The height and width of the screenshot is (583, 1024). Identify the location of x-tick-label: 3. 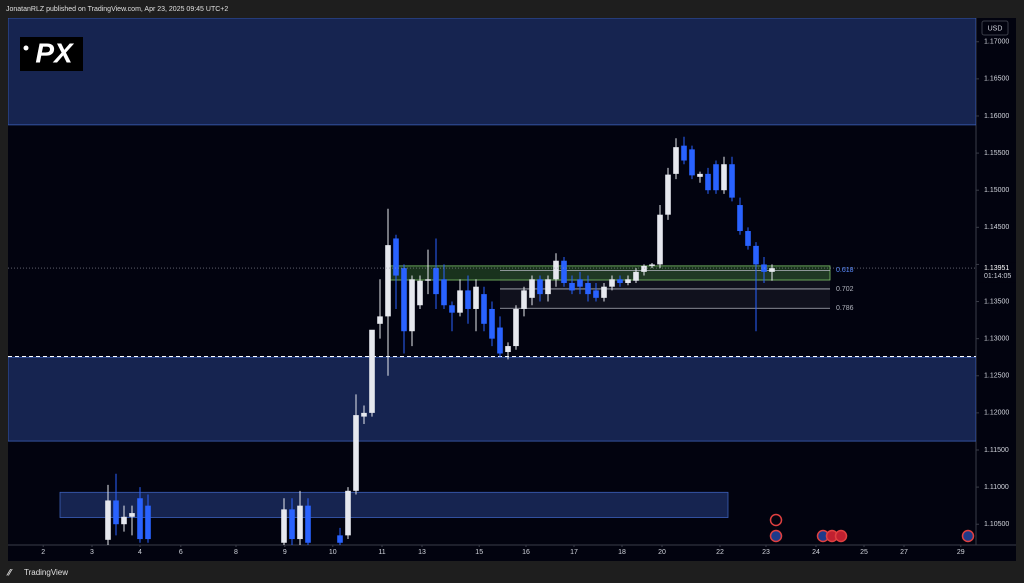
(92, 552).